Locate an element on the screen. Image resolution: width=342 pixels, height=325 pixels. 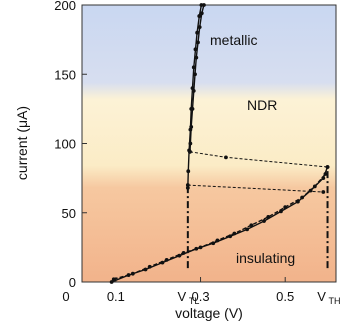
x-tick-label: 0.5 is located at coordinates (285, 296).